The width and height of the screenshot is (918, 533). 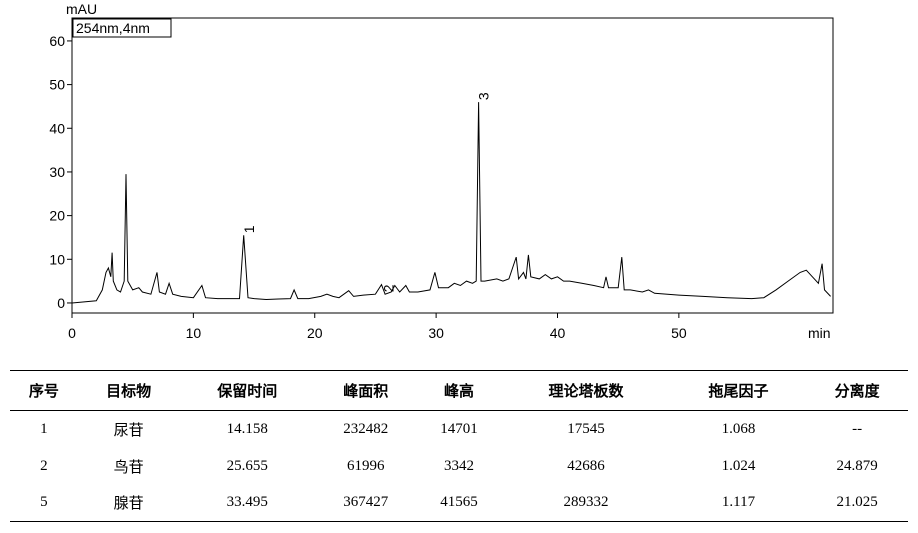 What do you see at coordinates (586, 428) in the screenshot?
I see `table-cell: 17545` at bounding box center [586, 428].